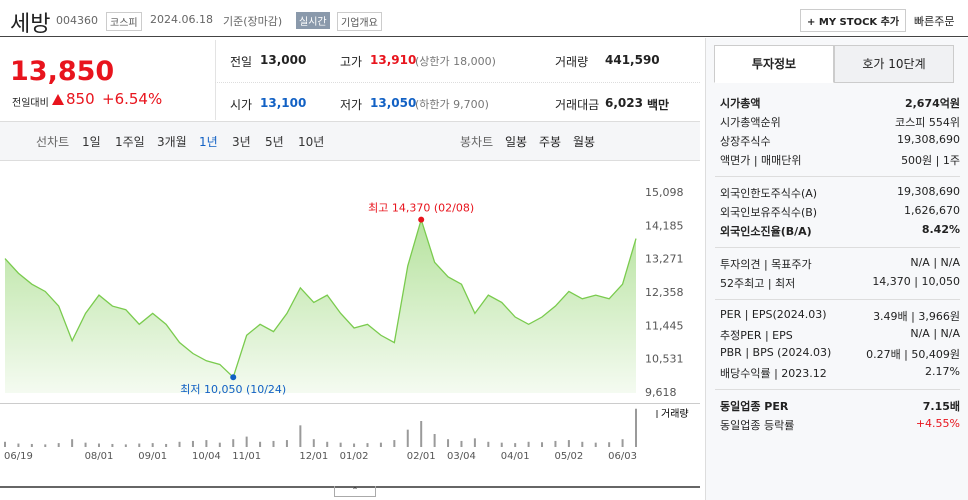 The width and height of the screenshot is (968, 500). I want to click on x-tick-label: 12/01, so click(313, 456).